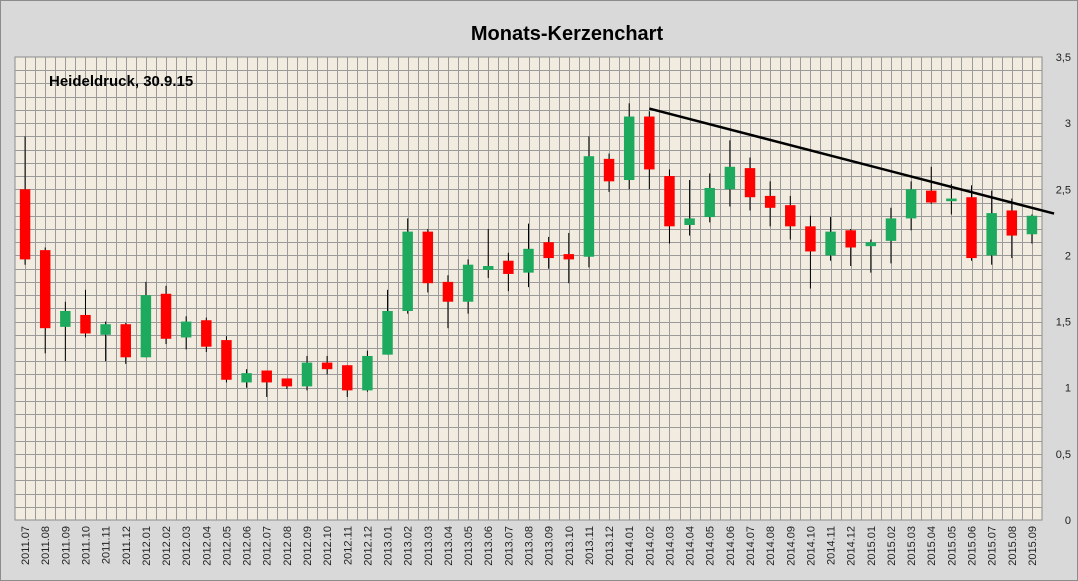 This screenshot has width=1078, height=581. Describe the element at coordinates (1068, 124) in the screenshot. I see `y-tick-label: 3` at that location.